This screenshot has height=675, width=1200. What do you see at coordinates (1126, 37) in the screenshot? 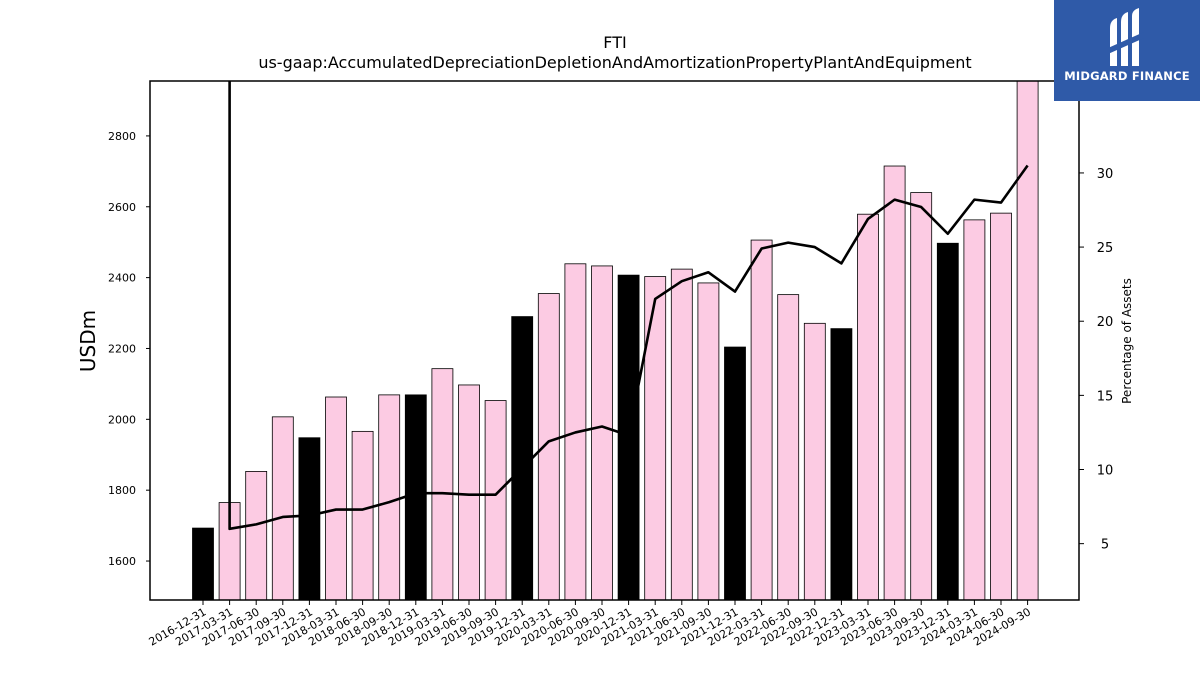
I see `midgard-logo-icon` at bounding box center [1126, 37].